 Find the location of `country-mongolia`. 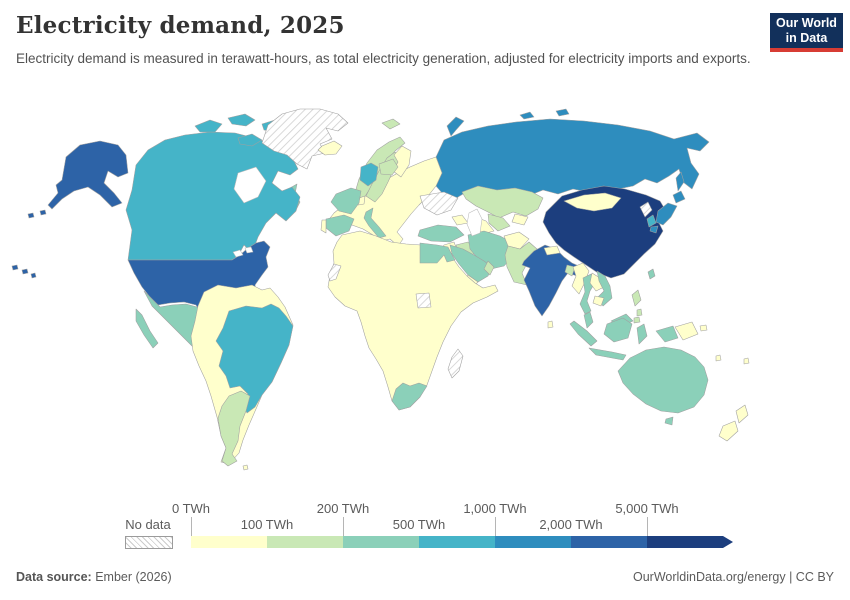

country-mongolia is located at coordinates (592, 202).